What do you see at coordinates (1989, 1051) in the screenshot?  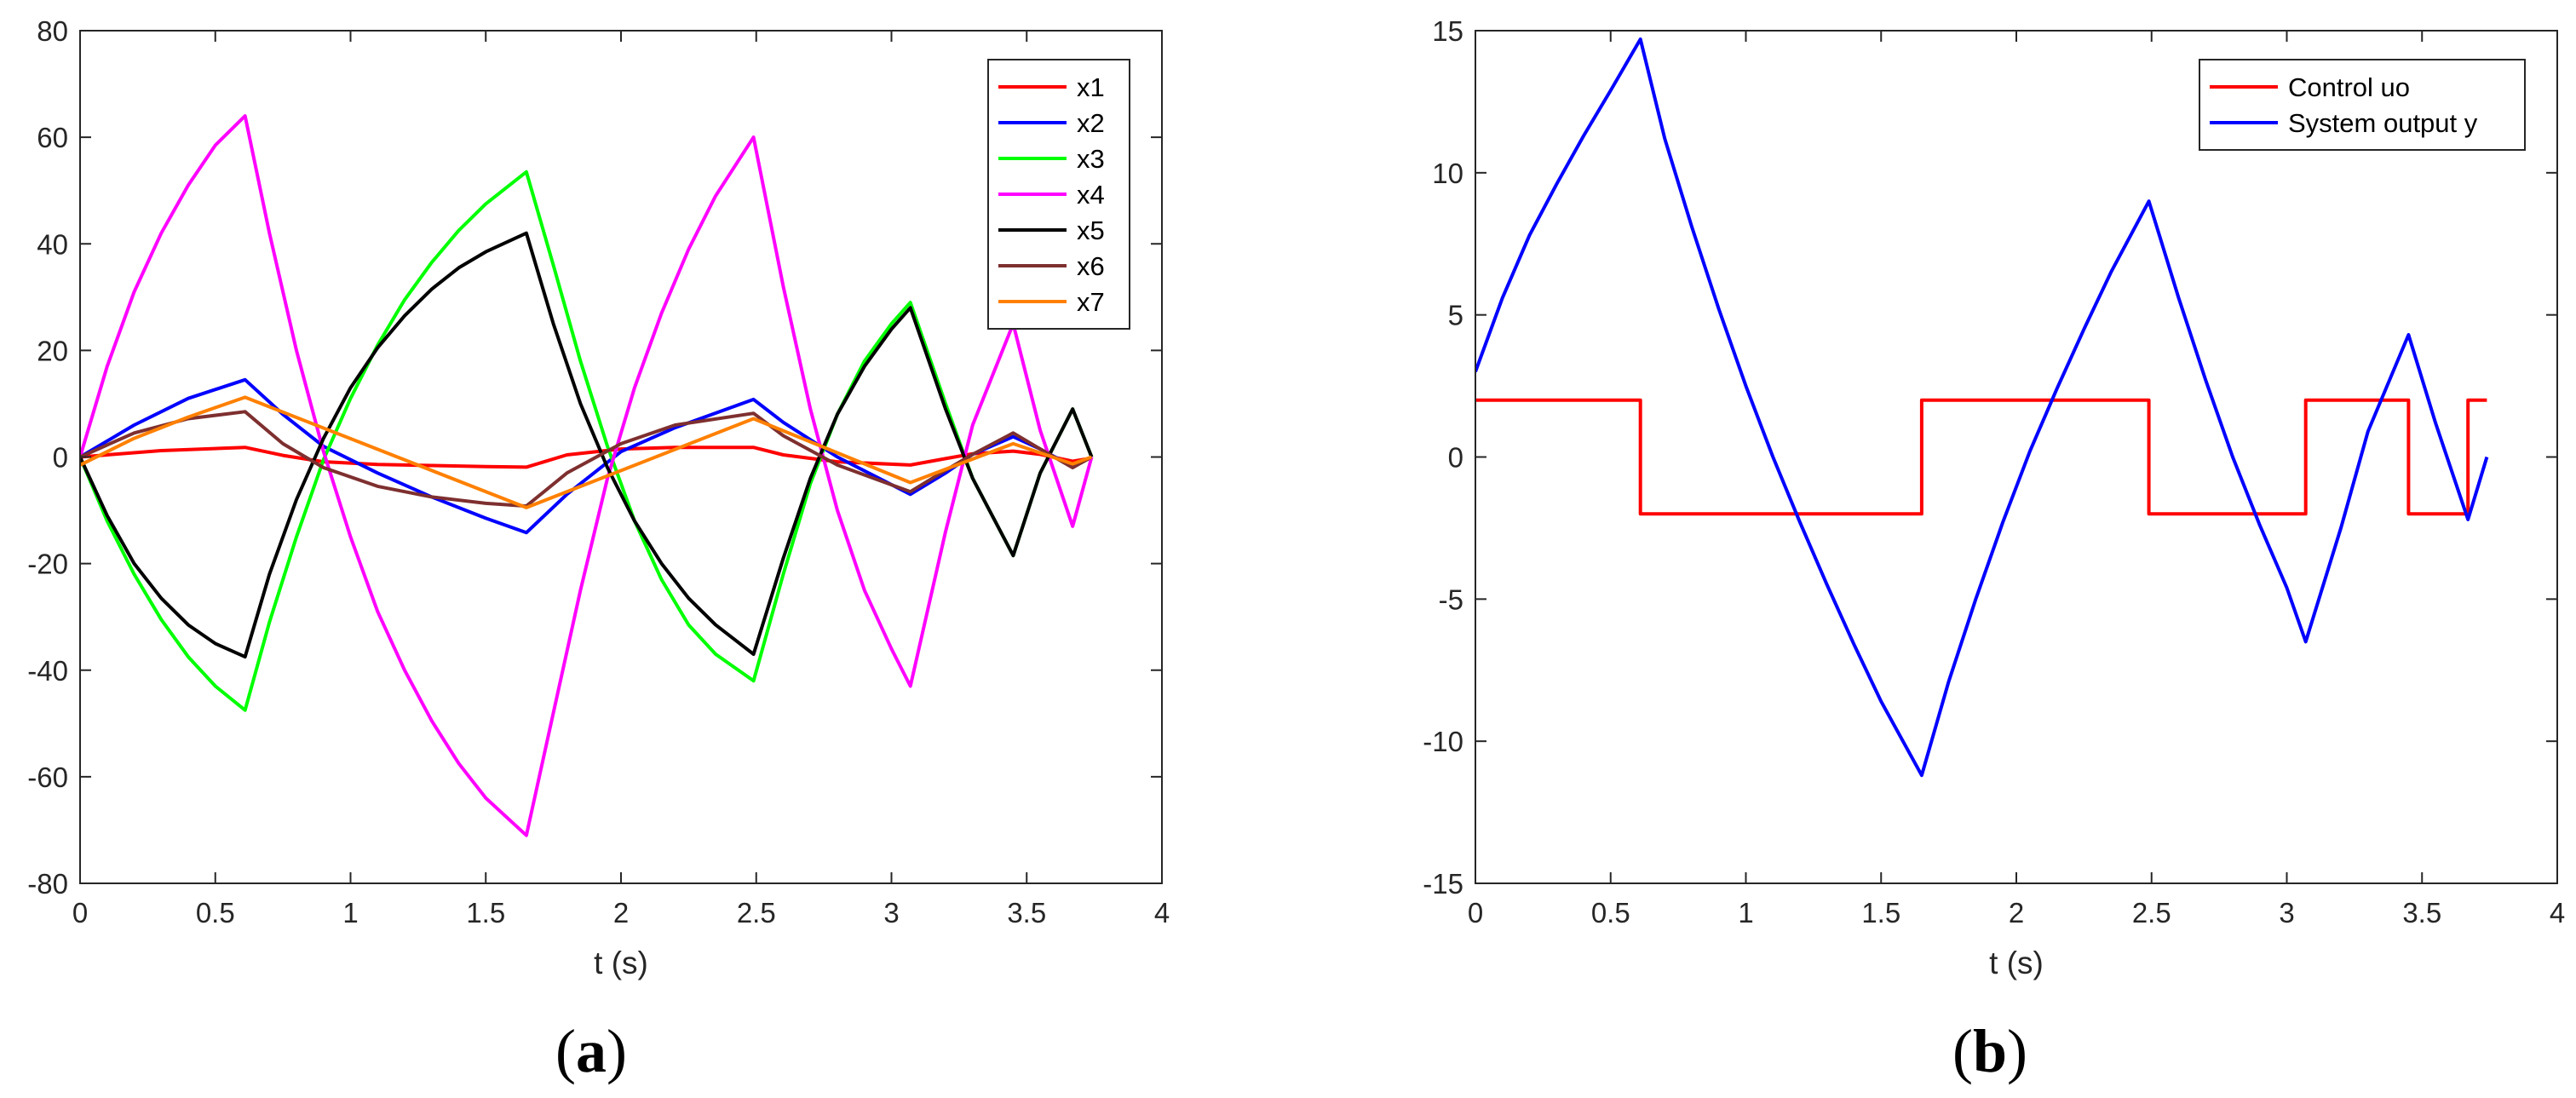 I see `panel-label: (b)` at bounding box center [1989, 1051].